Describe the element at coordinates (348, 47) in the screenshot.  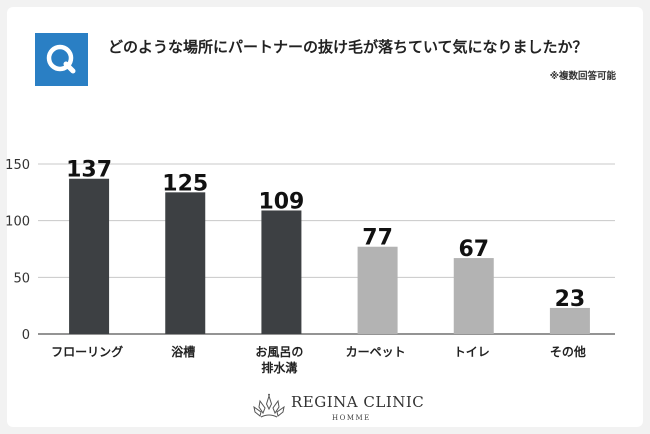
I see `question-text: どのような場所にパートナーの抜け毛が落ちていて気になりましたか？` at that location.